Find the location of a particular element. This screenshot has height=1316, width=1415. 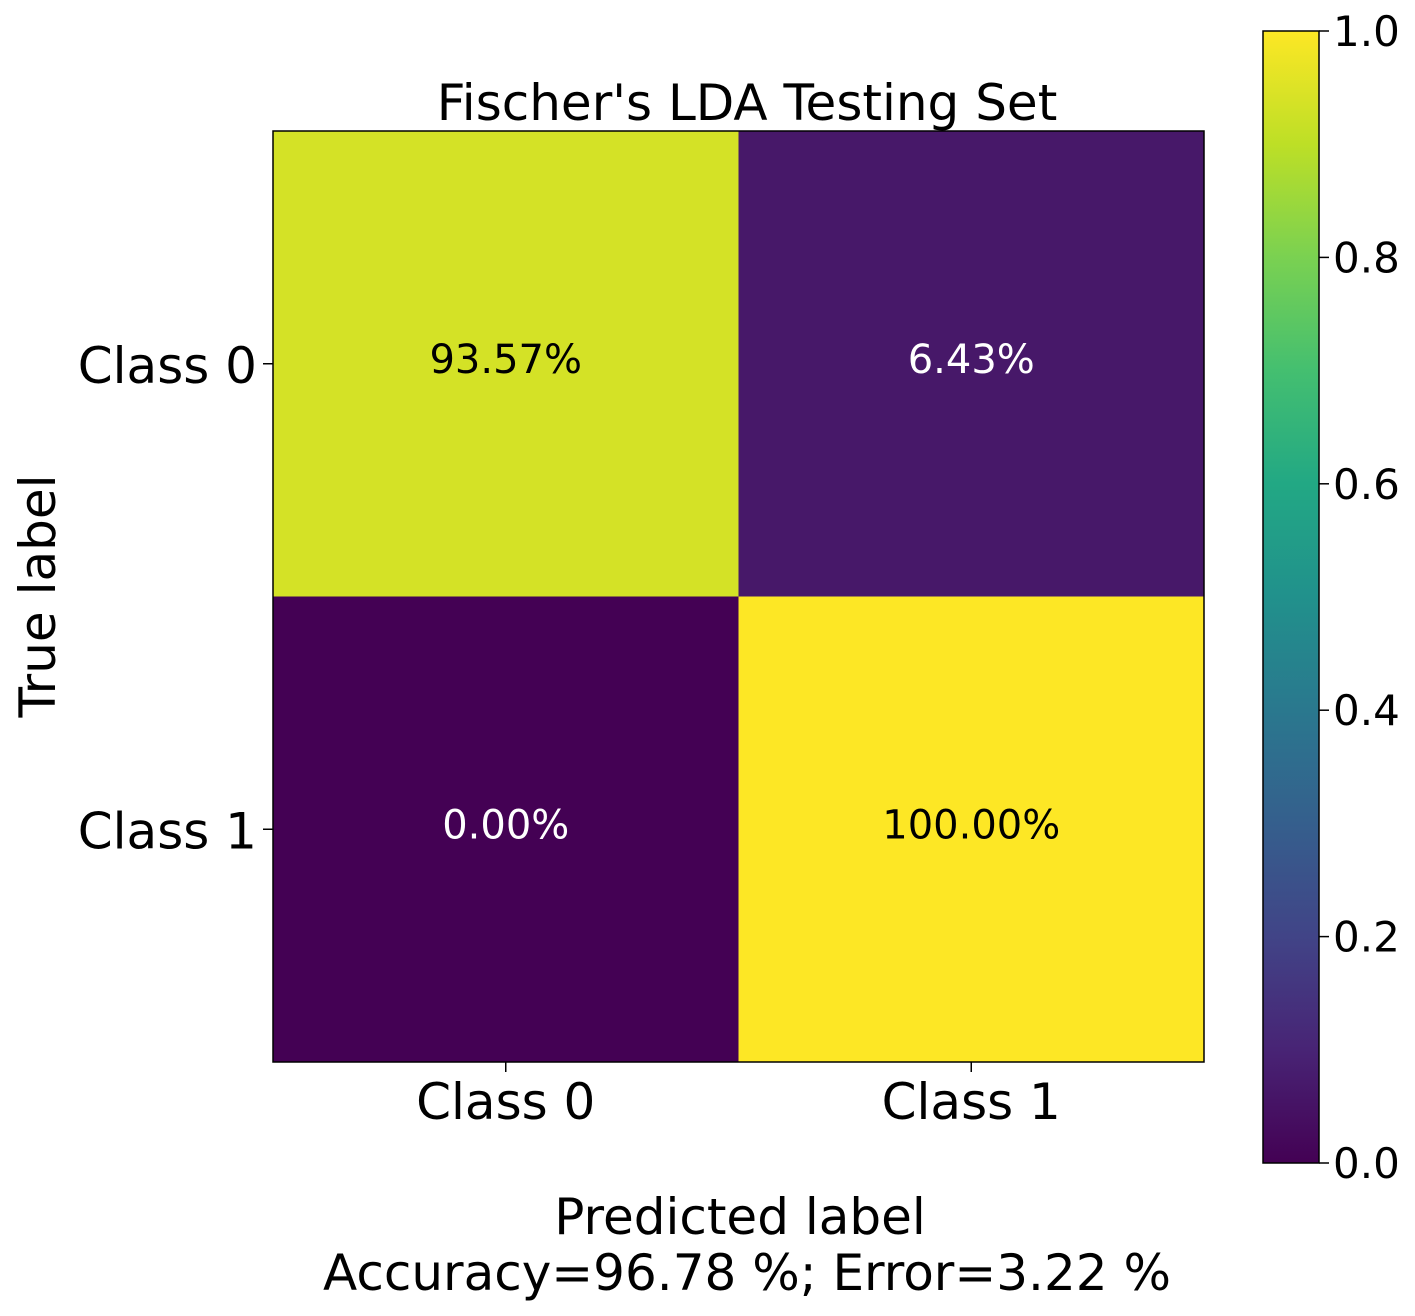

colorbar-tick-label: 0.0 is located at coordinates (1366, 1163).